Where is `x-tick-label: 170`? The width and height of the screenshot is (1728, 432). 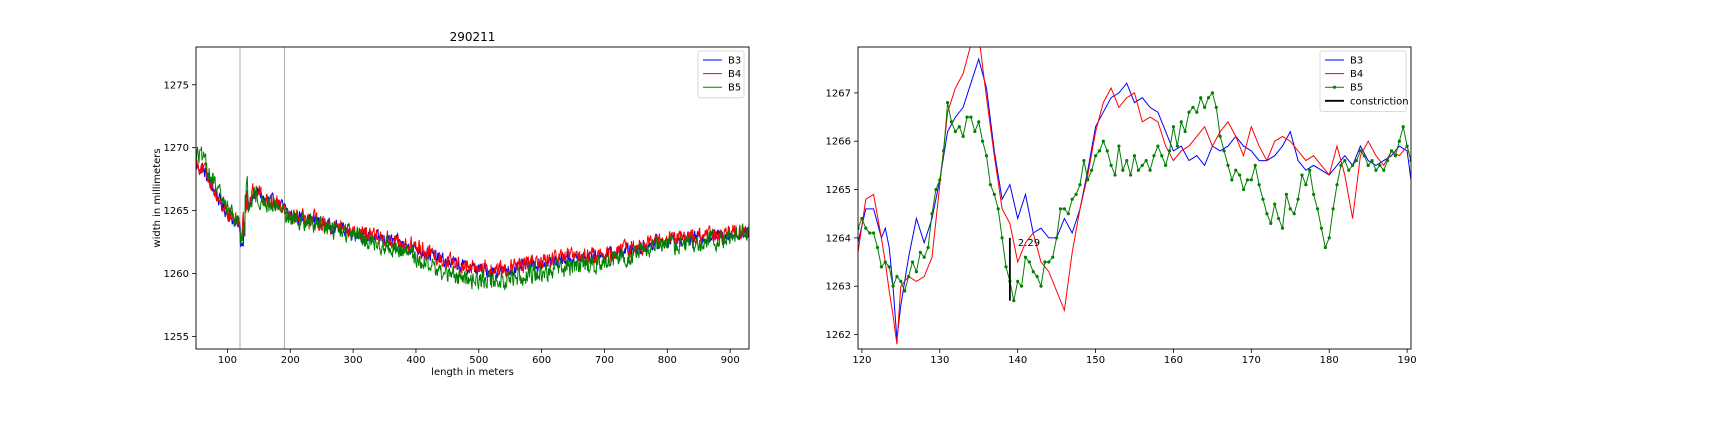
x-tick-label: 170 is located at coordinates (1251, 360).